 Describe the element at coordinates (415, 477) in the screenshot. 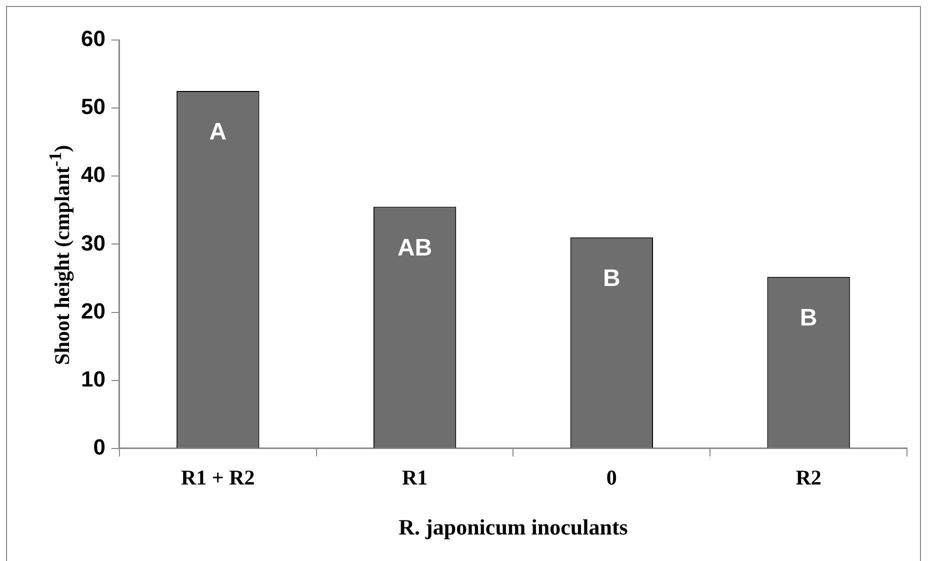

I see `x-tick-label: R1` at that location.